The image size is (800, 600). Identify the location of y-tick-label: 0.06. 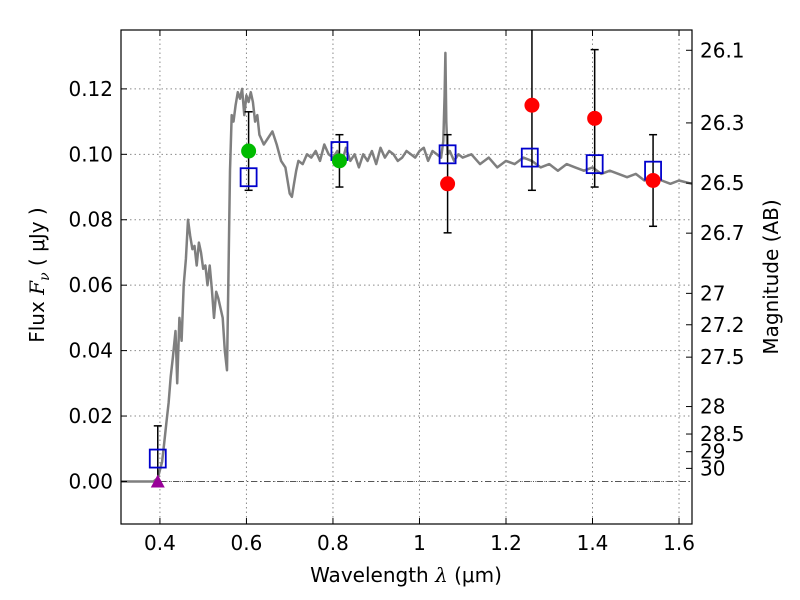
(90, 285).